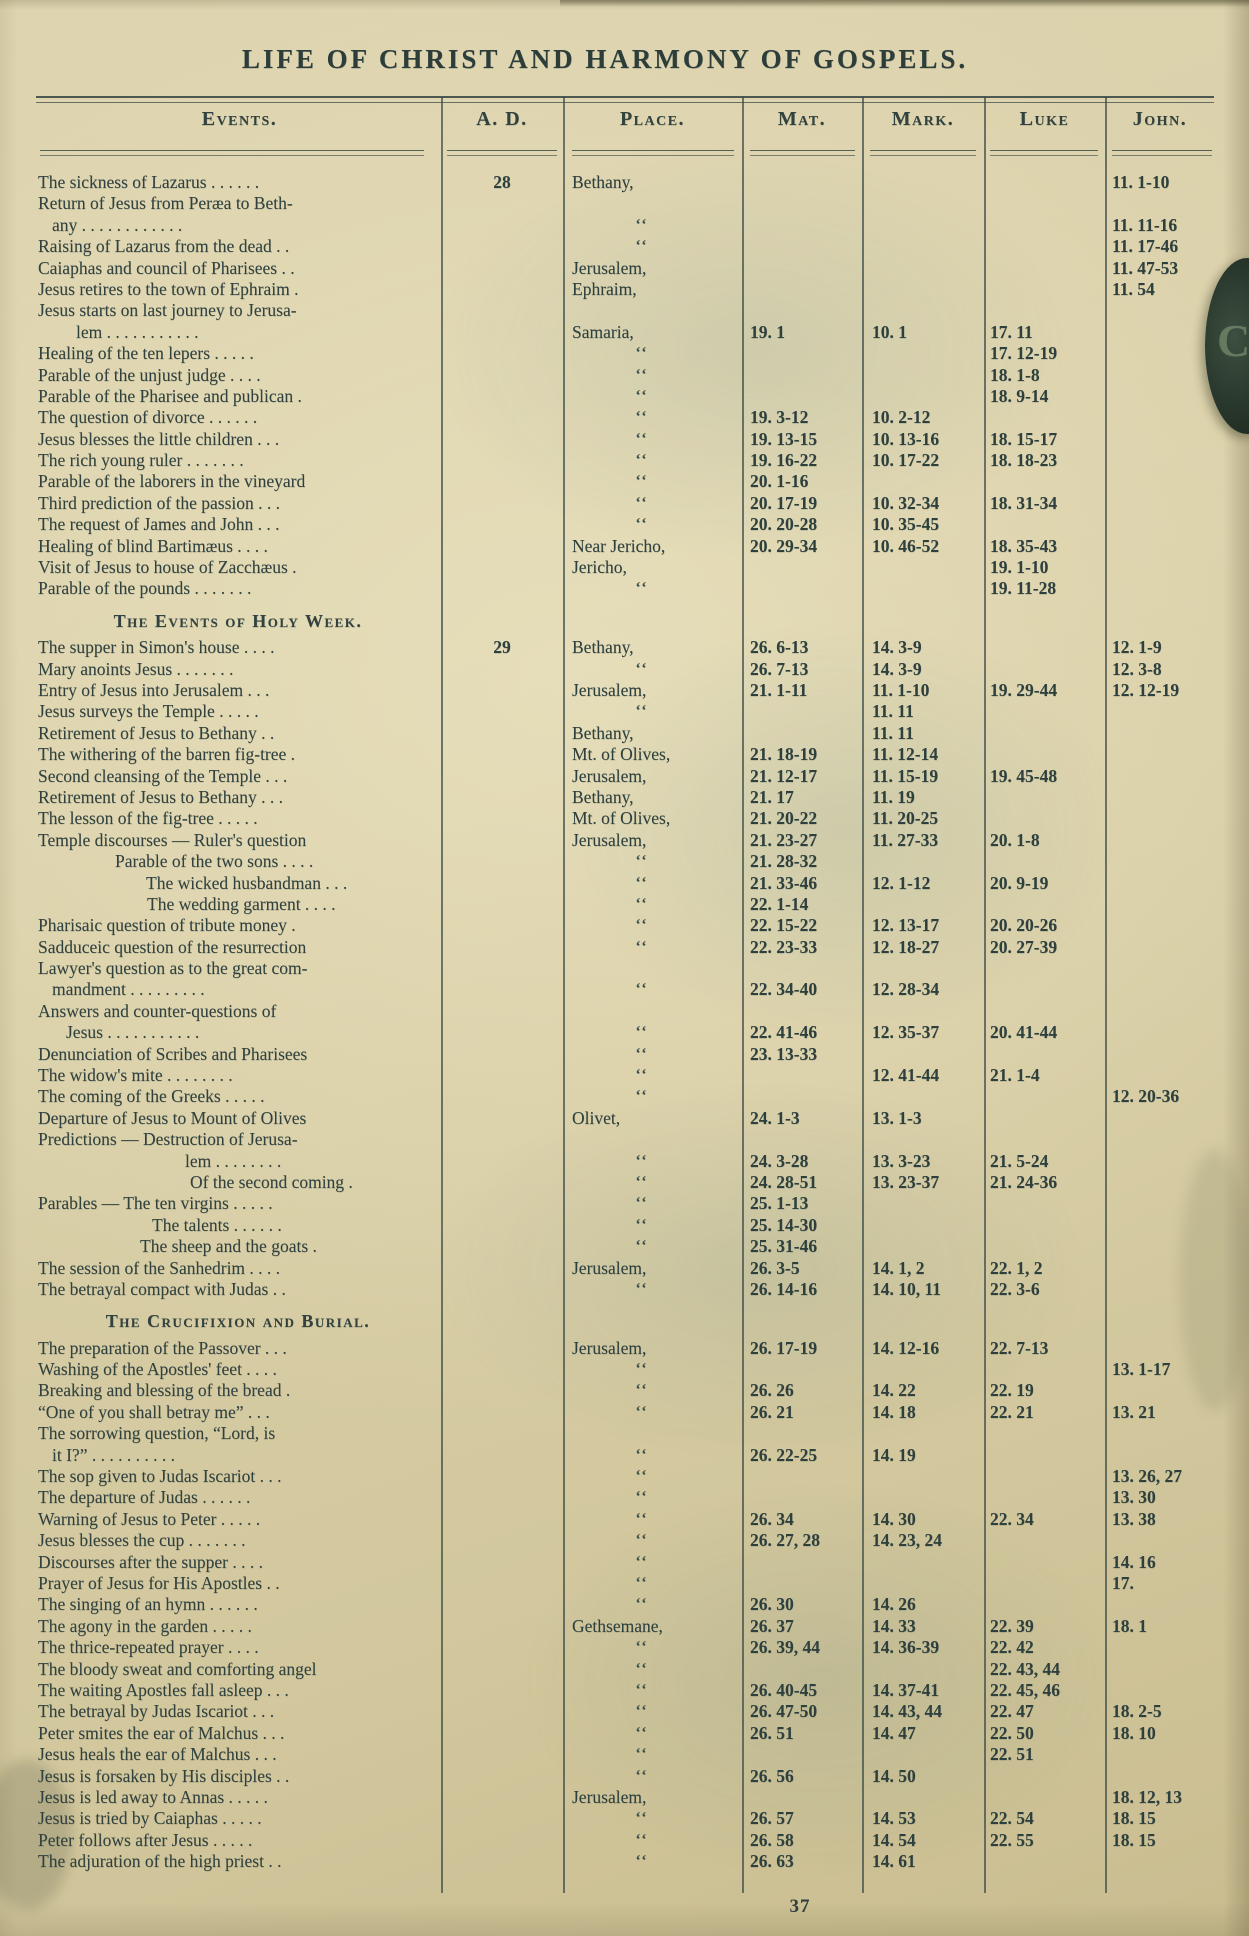 This screenshot has height=1936, width=1249. I want to click on mark-ref-cell: 14. 10, 11, so click(907, 1288).